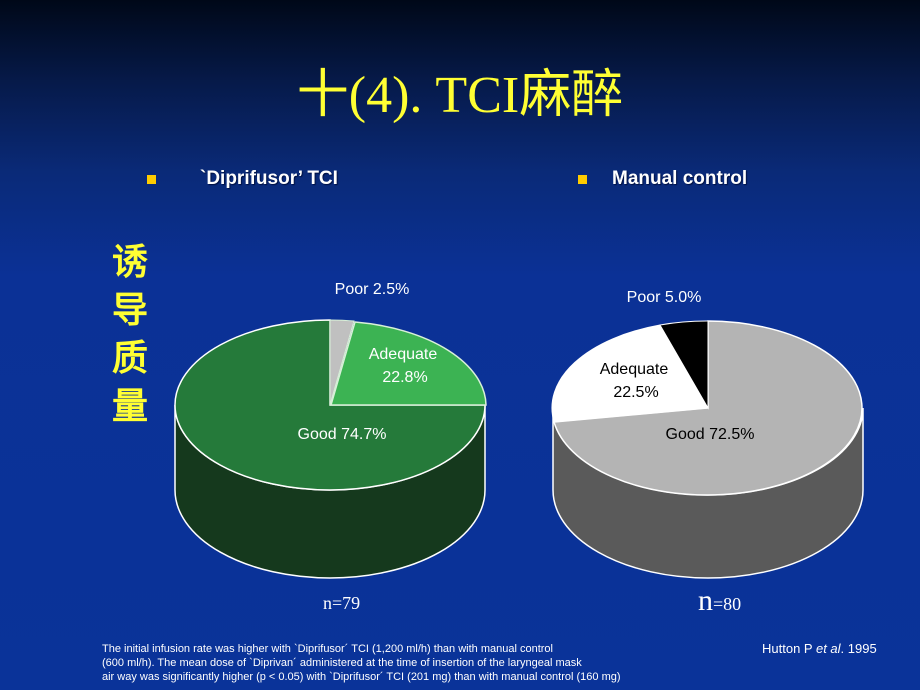 The image size is (920, 690). What do you see at coordinates (680, 178) in the screenshot?
I see `bullet-label: Manual control` at bounding box center [680, 178].